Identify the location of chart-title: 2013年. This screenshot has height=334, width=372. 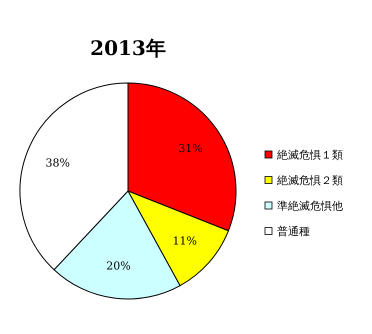
(128, 48).